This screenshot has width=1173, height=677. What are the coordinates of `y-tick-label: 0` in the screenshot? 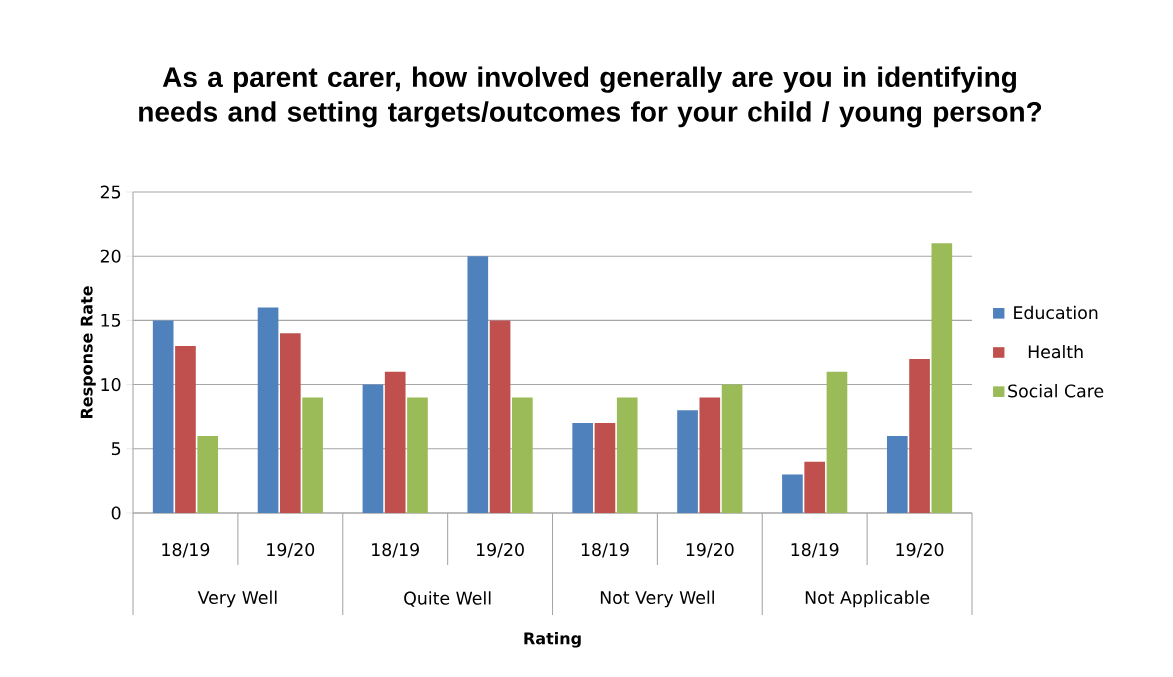 It's located at (116, 513).